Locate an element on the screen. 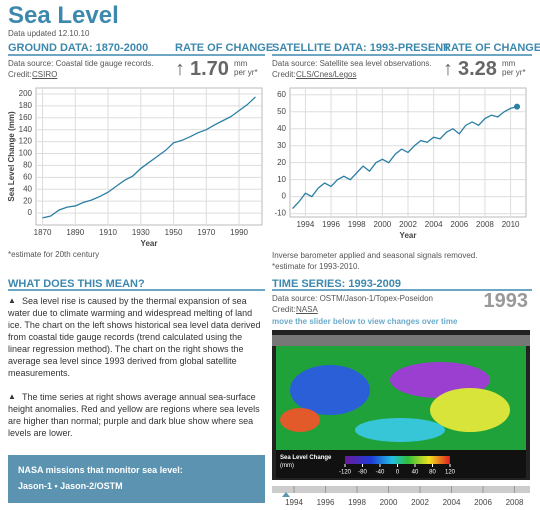 This screenshot has width=540, height=510. slider-year: 2002 is located at coordinates (420, 502).